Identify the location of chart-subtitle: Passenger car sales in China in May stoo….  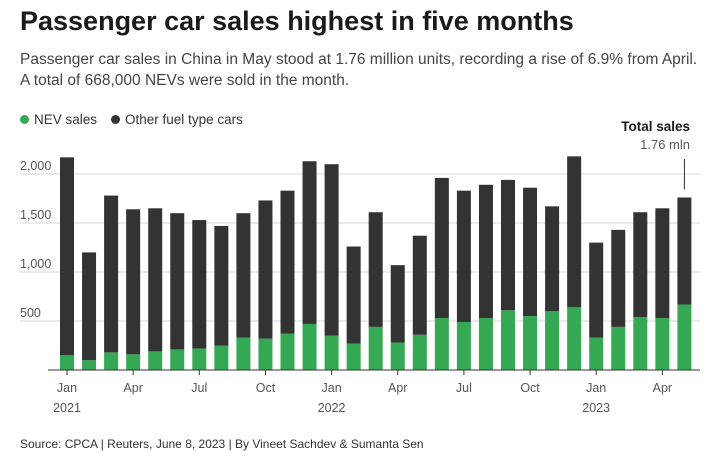
(359, 70).